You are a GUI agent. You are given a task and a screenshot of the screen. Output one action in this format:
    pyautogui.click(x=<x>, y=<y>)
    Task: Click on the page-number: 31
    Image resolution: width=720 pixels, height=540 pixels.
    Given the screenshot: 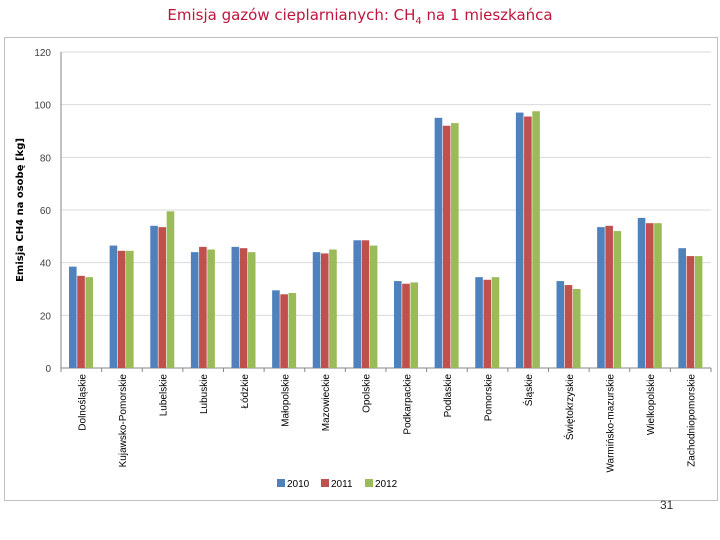 What is the action you would take?
    pyautogui.click(x=667, y=505)
    